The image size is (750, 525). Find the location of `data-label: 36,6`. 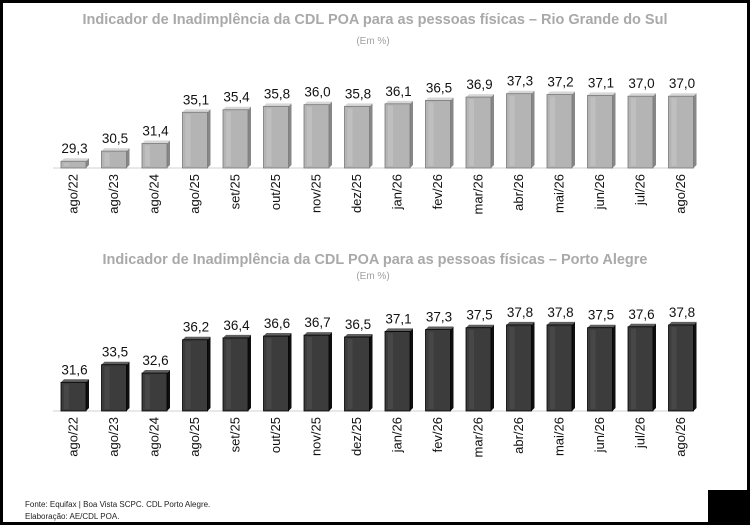

data-label: 36,6 is located at coordinates (277, 323).